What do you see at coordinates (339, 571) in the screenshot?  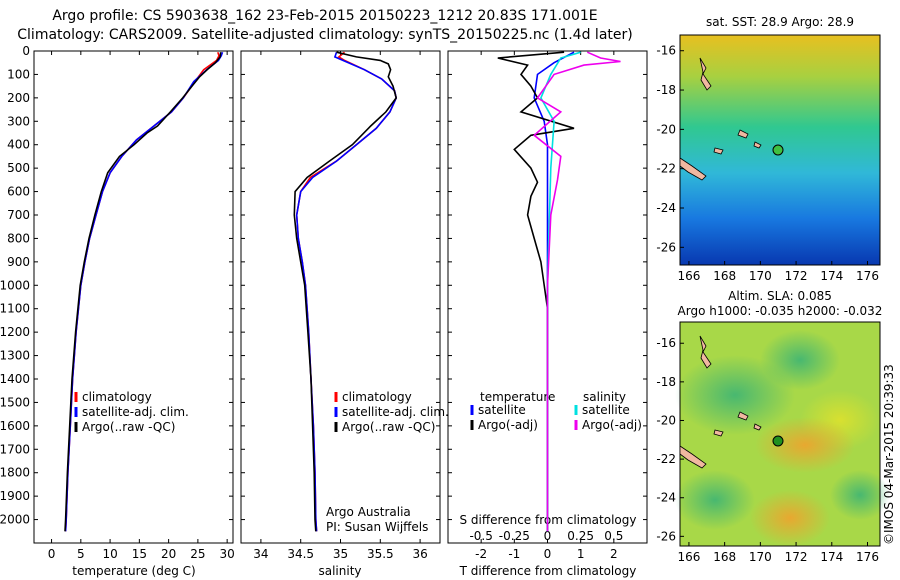 I see `salinity-xlabel: salinity` at bounding box center [339, 571].